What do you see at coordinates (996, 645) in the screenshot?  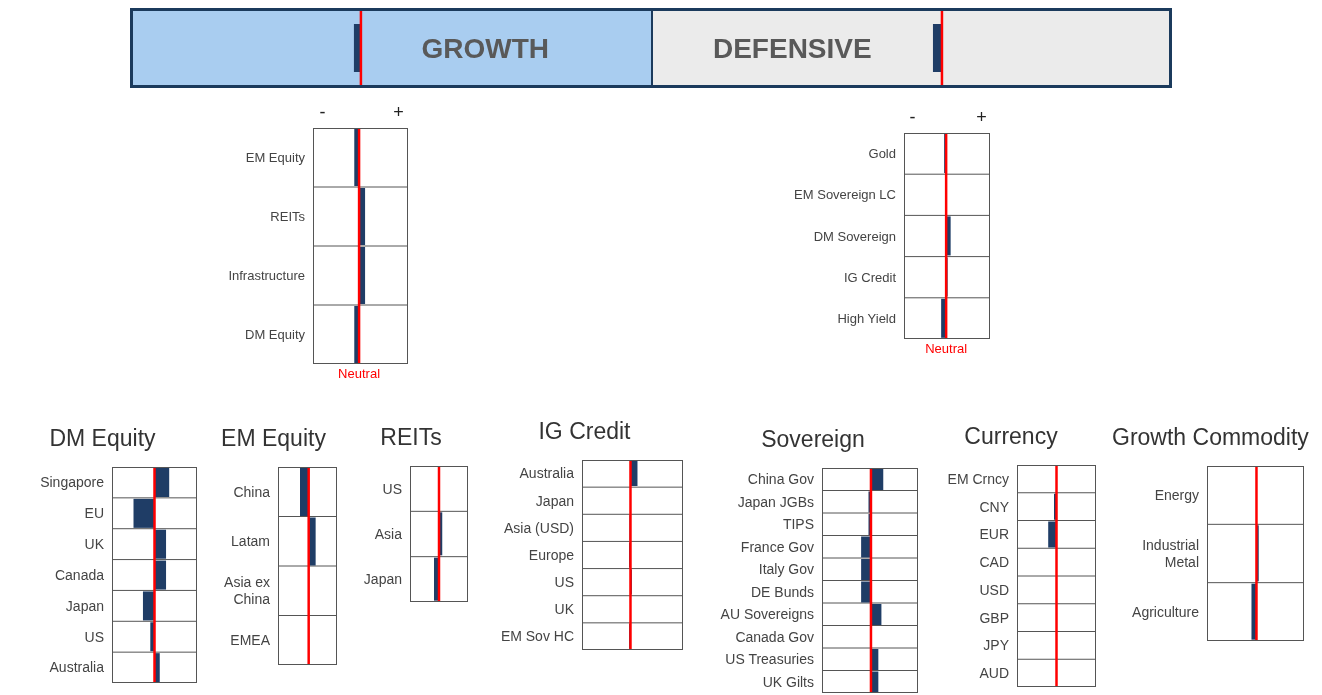 I see `y-tick-label: JPY` at bounding box center [996, 645].